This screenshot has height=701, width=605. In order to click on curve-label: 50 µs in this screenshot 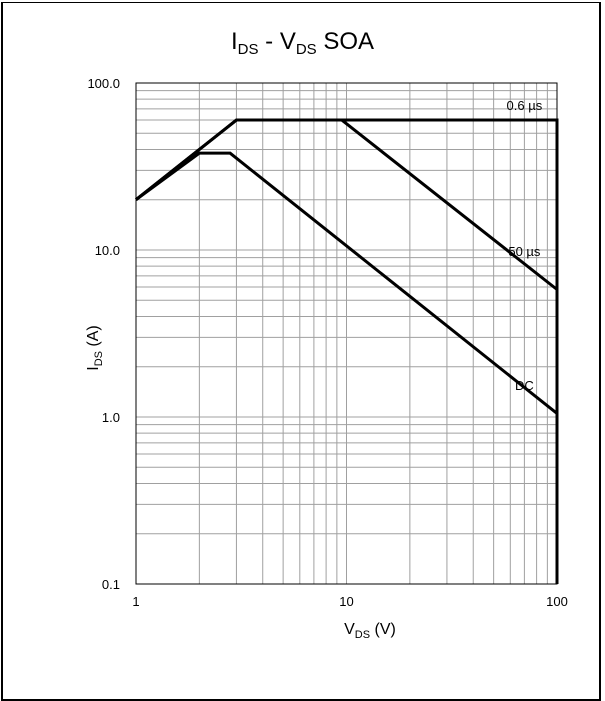, I will do `click(524, 251)`.